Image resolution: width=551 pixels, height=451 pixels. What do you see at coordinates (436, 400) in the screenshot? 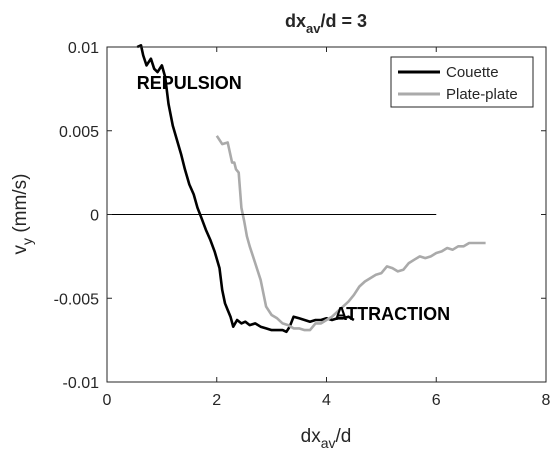
I see `x-tick-label: 6` at bounding box center [436, 400].